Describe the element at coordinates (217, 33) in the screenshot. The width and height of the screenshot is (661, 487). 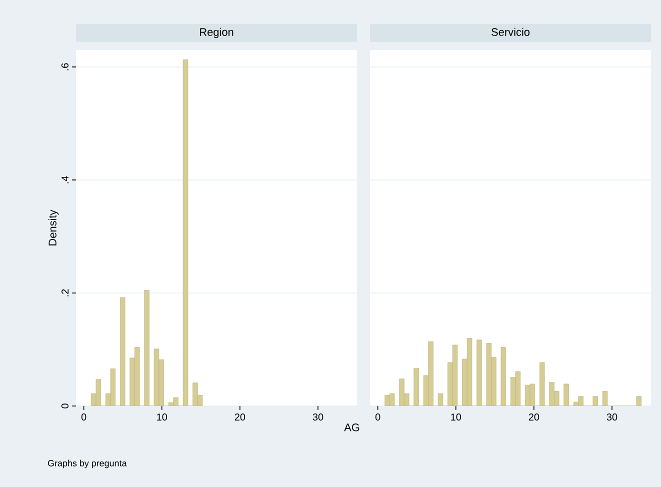
I see `chart-title: Region` at that location.